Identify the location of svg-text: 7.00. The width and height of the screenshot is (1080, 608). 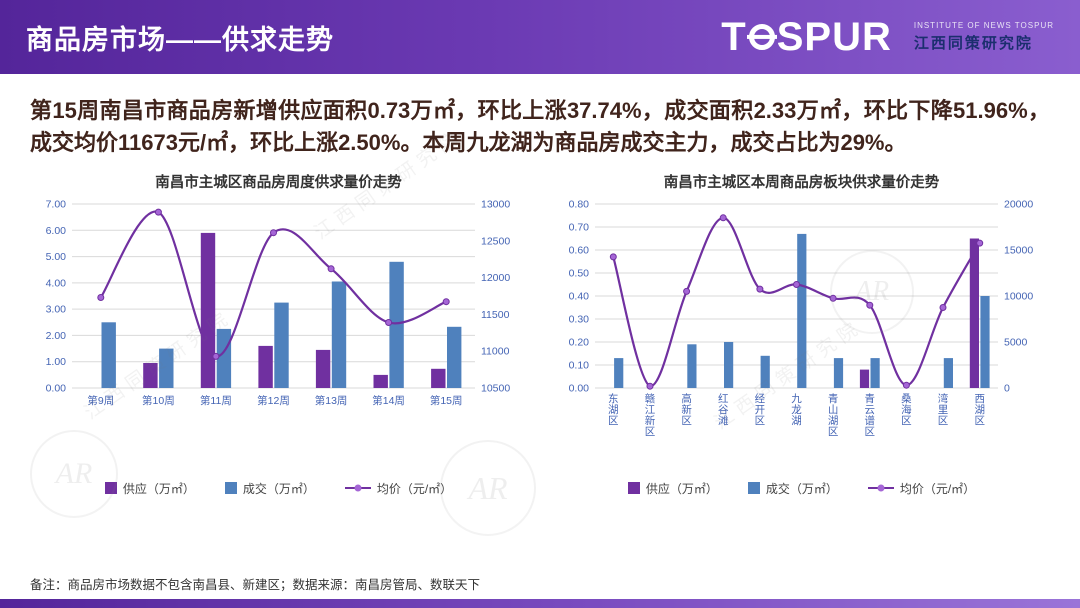
(56, 204).